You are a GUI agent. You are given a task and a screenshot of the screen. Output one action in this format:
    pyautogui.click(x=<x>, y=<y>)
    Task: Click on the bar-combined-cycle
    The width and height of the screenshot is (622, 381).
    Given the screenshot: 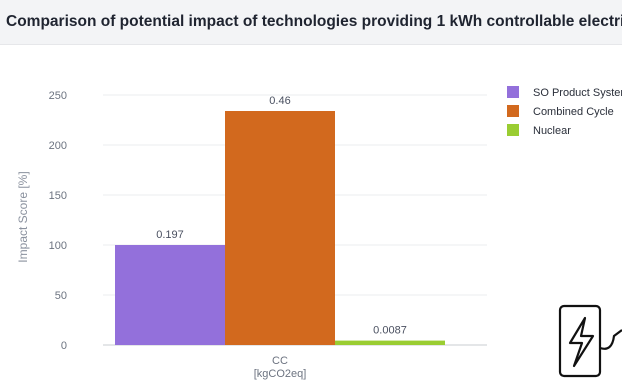 What is the action you would take?
    pyautogui.click(x=280, y=228)
    